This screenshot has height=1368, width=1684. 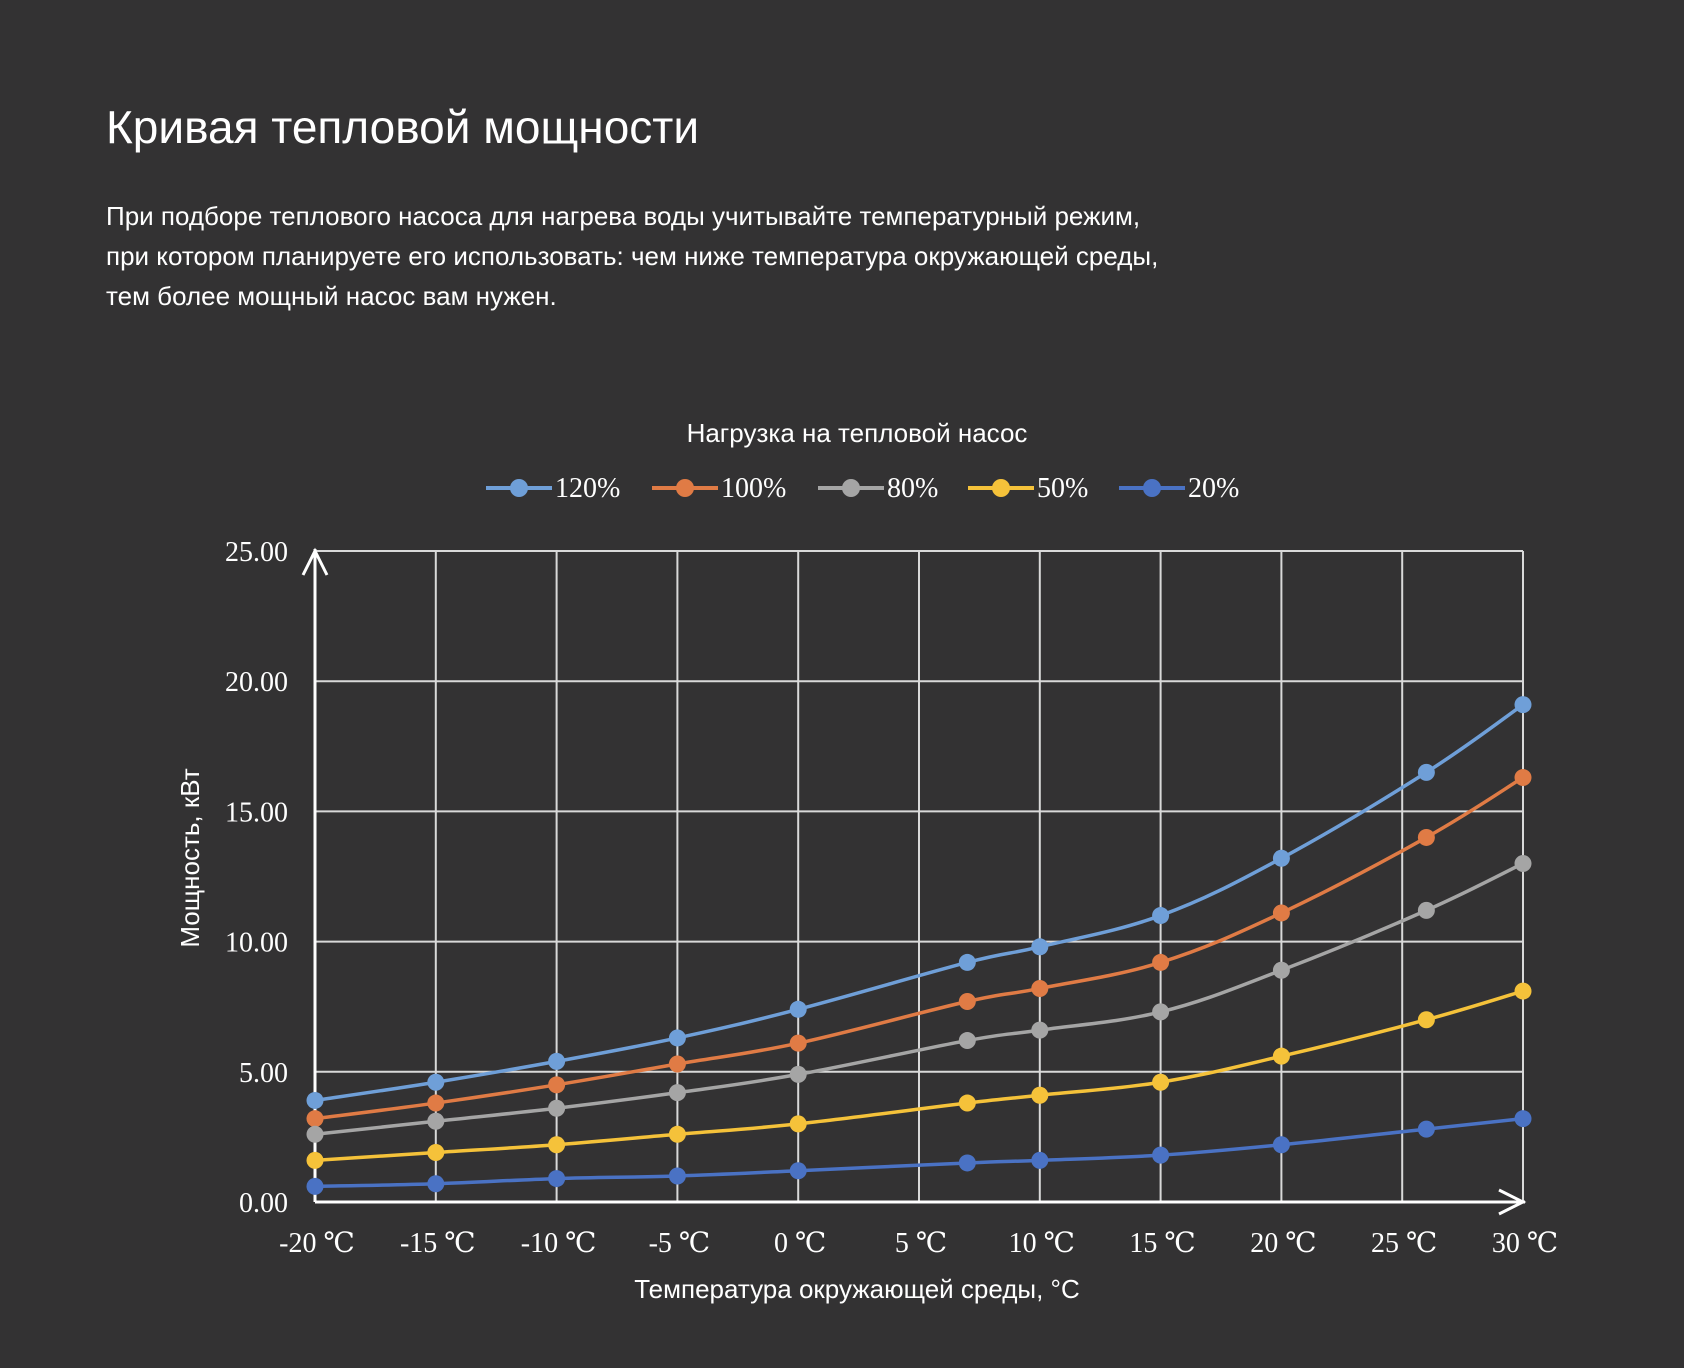 I want to click on y-tick-label: 25.00, so click(x=256, y=552).